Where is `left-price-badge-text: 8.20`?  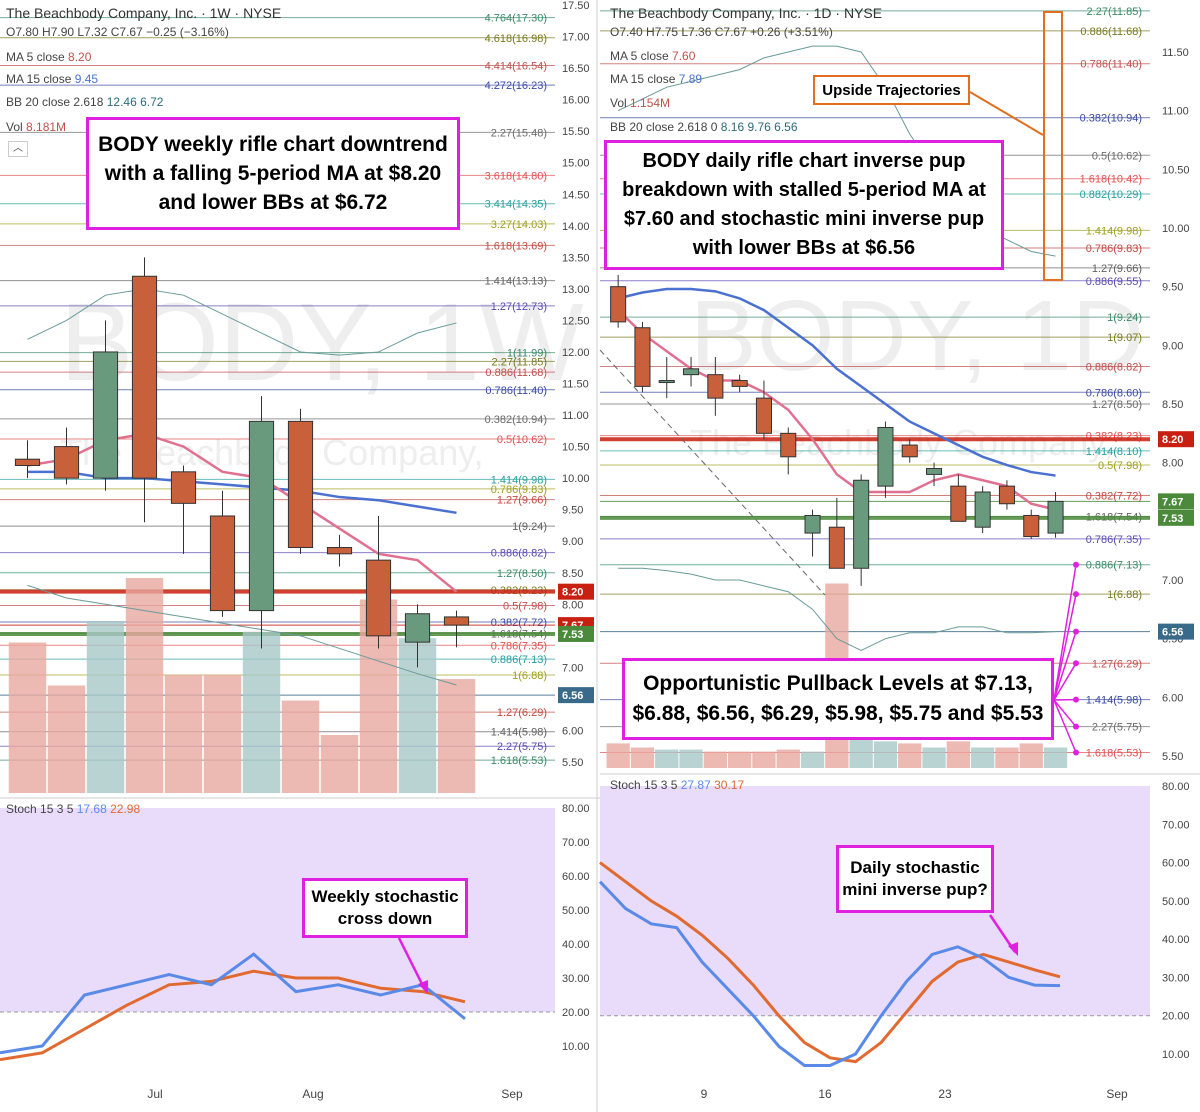
left-price-badge-text: 8.20 is located at coordinates (572, 593).